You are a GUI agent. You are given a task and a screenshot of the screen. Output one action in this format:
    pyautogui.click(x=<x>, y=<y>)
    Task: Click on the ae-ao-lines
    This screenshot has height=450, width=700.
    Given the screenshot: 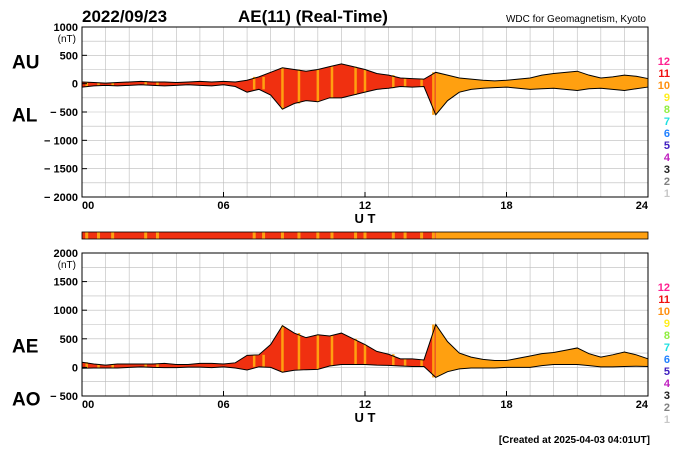 What is the action you would take?
    pyautogui.click(x=365, y=351)
    